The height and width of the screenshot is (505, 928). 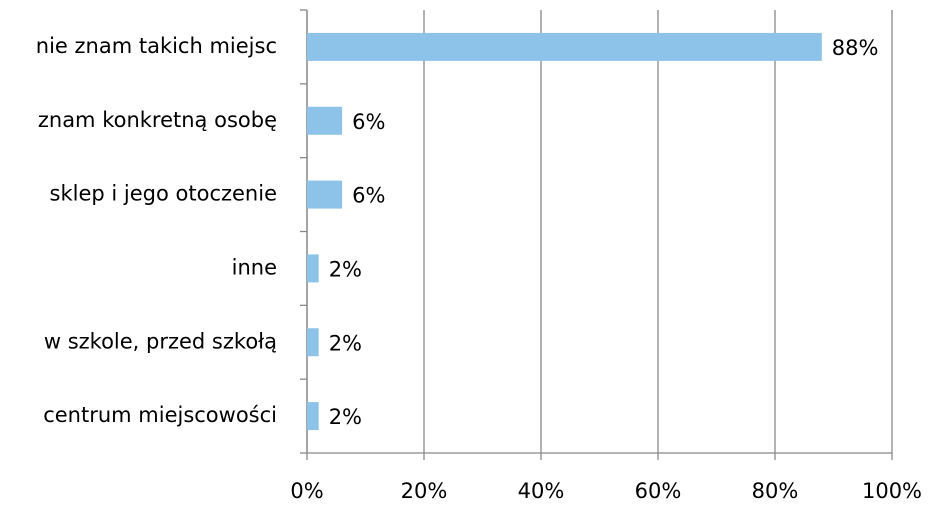 What do you see at coordinates (156, 46) in the screenshot?
I see `y-tick-label: nie znam takich miejsc` at bounding box center [156, 46].